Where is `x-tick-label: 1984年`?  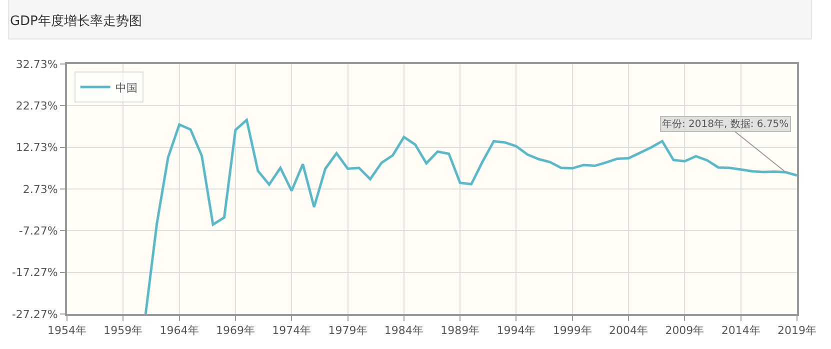
x-tick-label: 1984年 is located at coordinates (404, 331).